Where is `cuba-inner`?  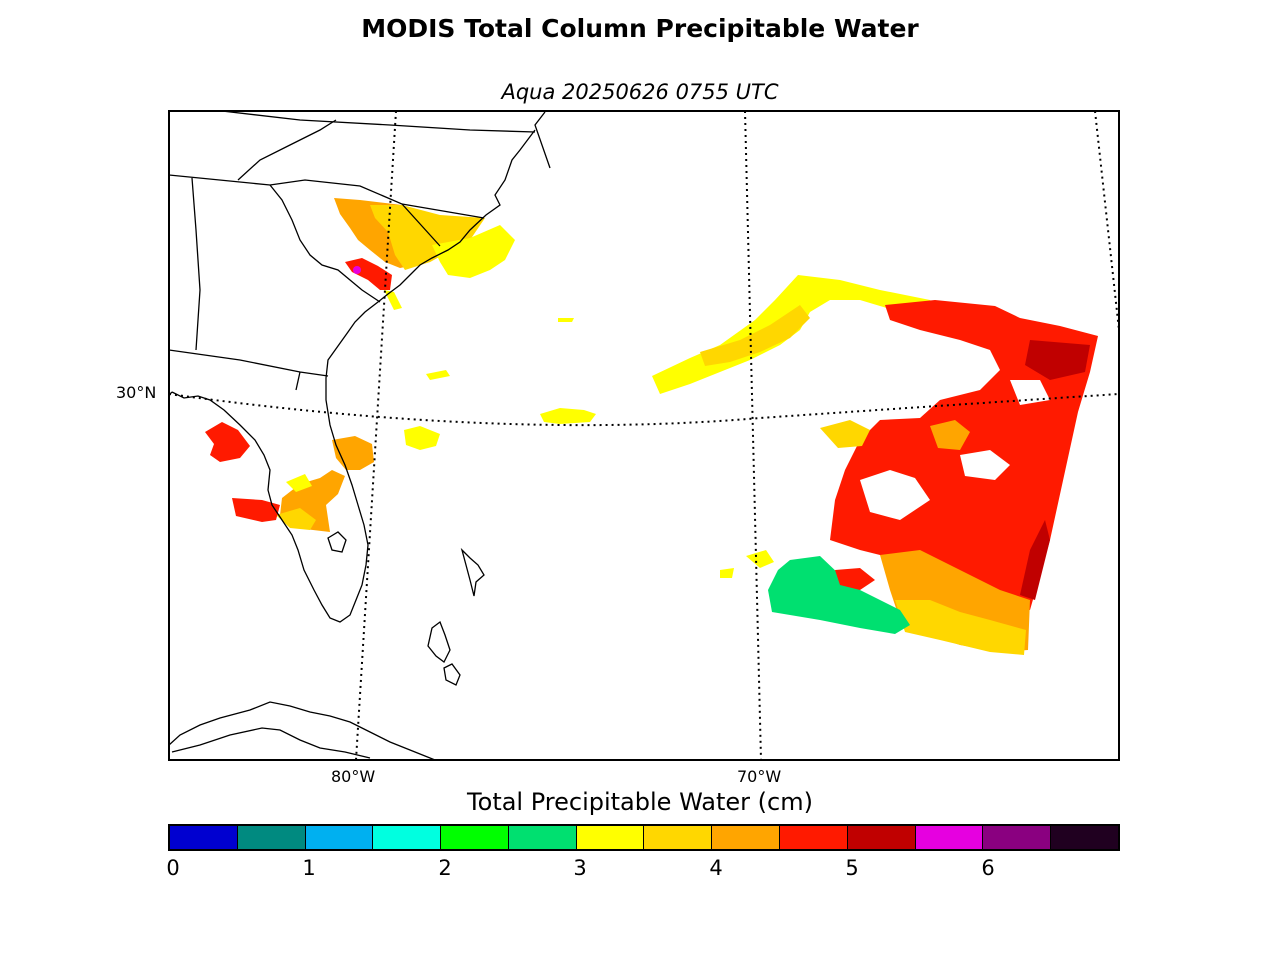 cuba-inner is located at coordinates (271, 743).